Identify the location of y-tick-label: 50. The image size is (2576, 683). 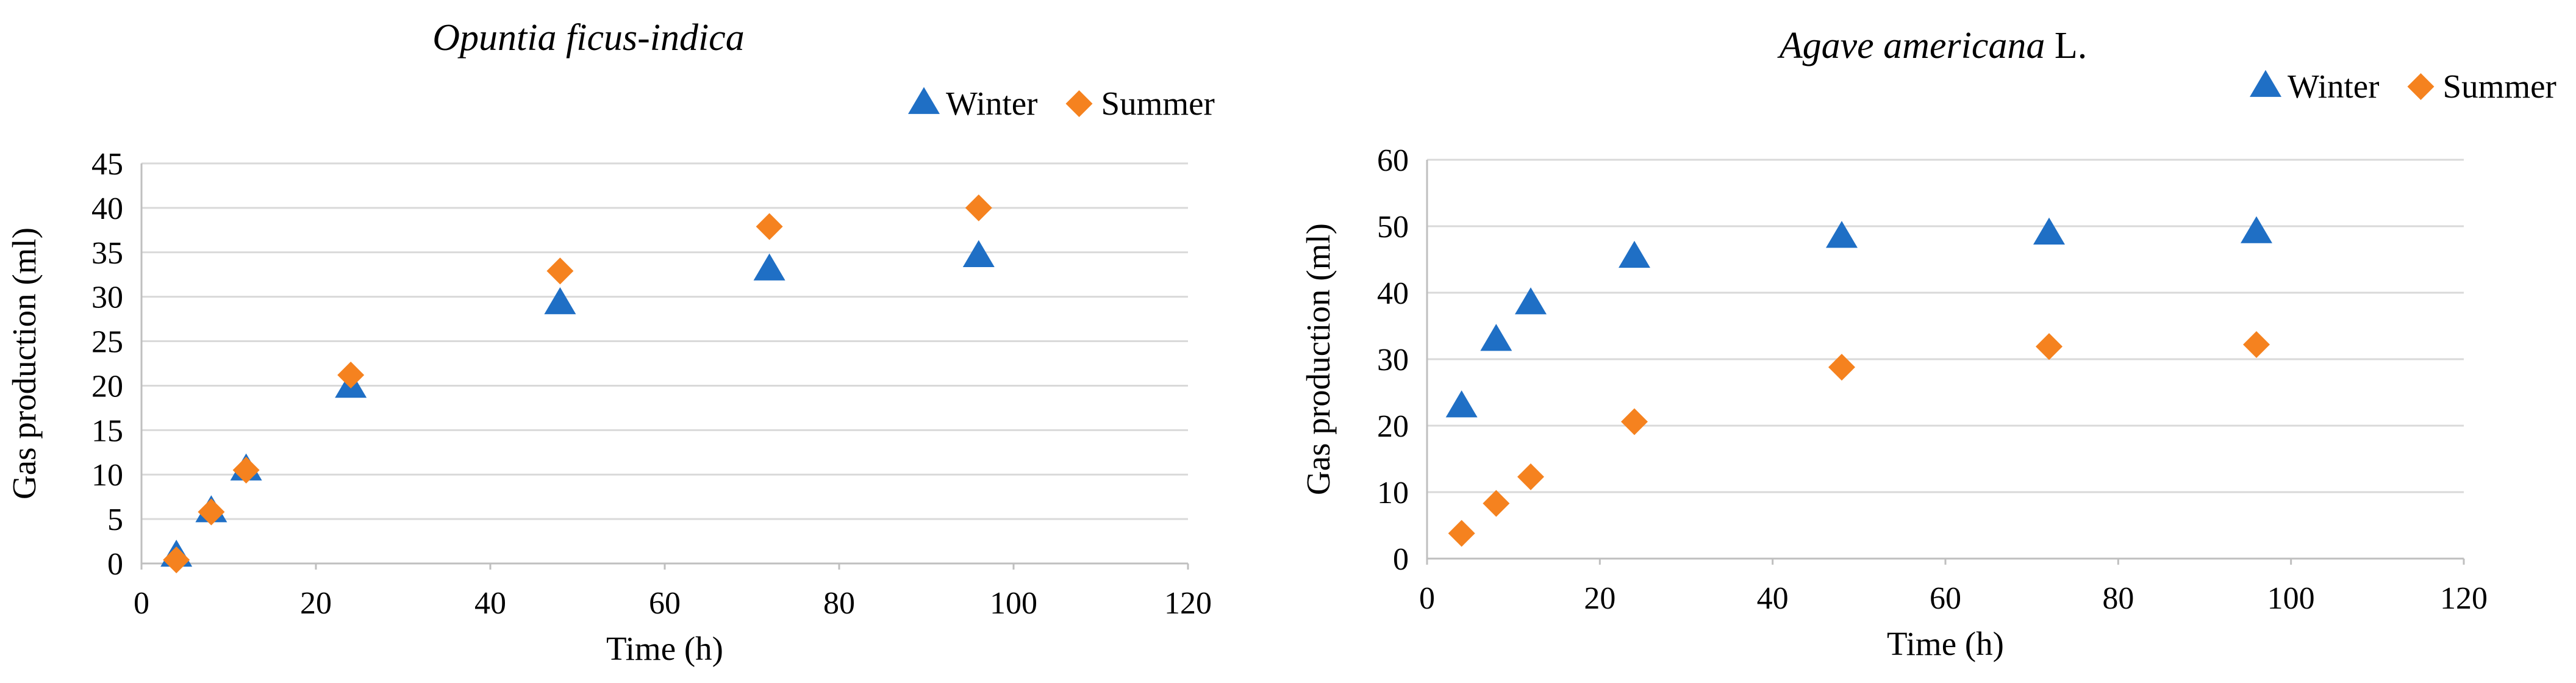
(1393, 228).